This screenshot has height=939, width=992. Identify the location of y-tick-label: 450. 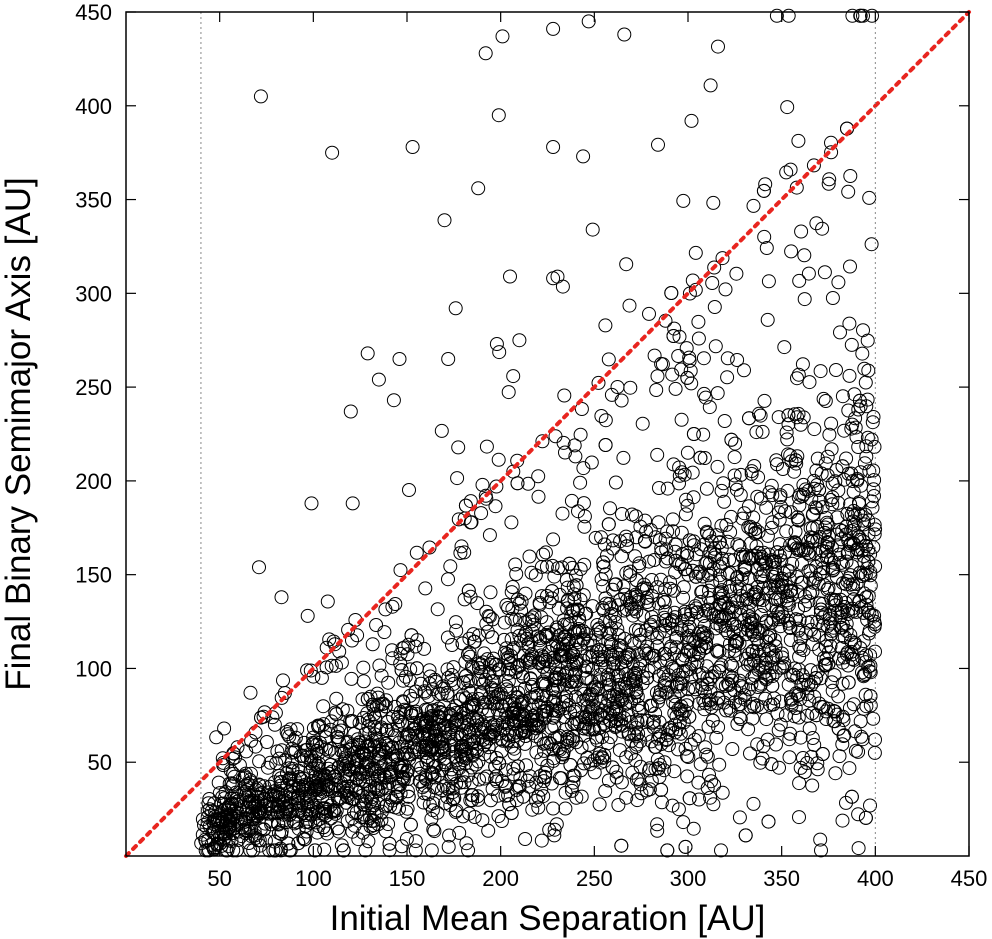
(93, 12).